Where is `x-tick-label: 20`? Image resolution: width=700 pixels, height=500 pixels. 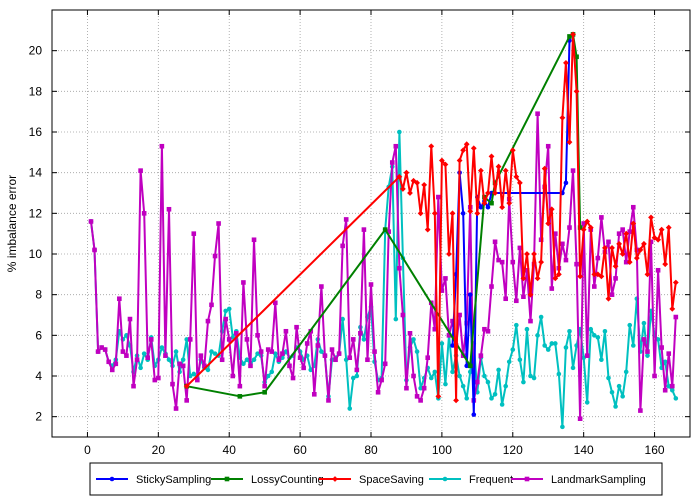
x-tick-label: 20 is located at coordinates (159, 450).